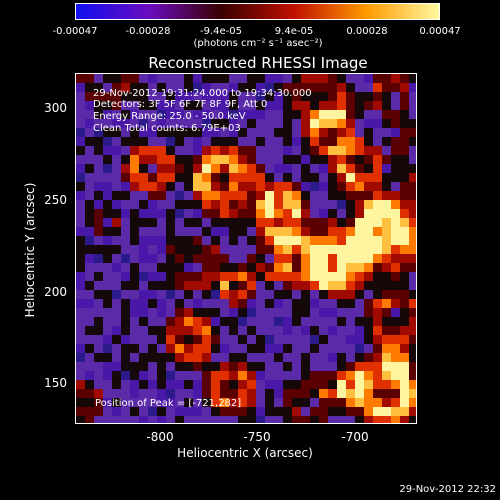  I want to click on info-clean-counts: Clean Total counts: 6.79E+03, so click(167, 128).